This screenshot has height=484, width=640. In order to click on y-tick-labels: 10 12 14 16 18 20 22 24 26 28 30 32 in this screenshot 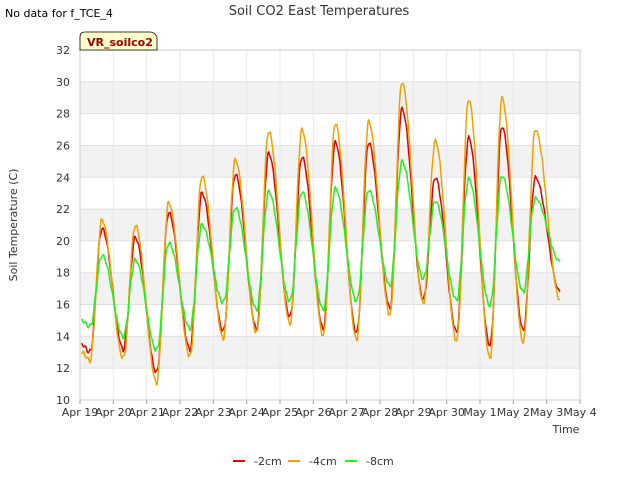, I will do `click(63, 225)`.